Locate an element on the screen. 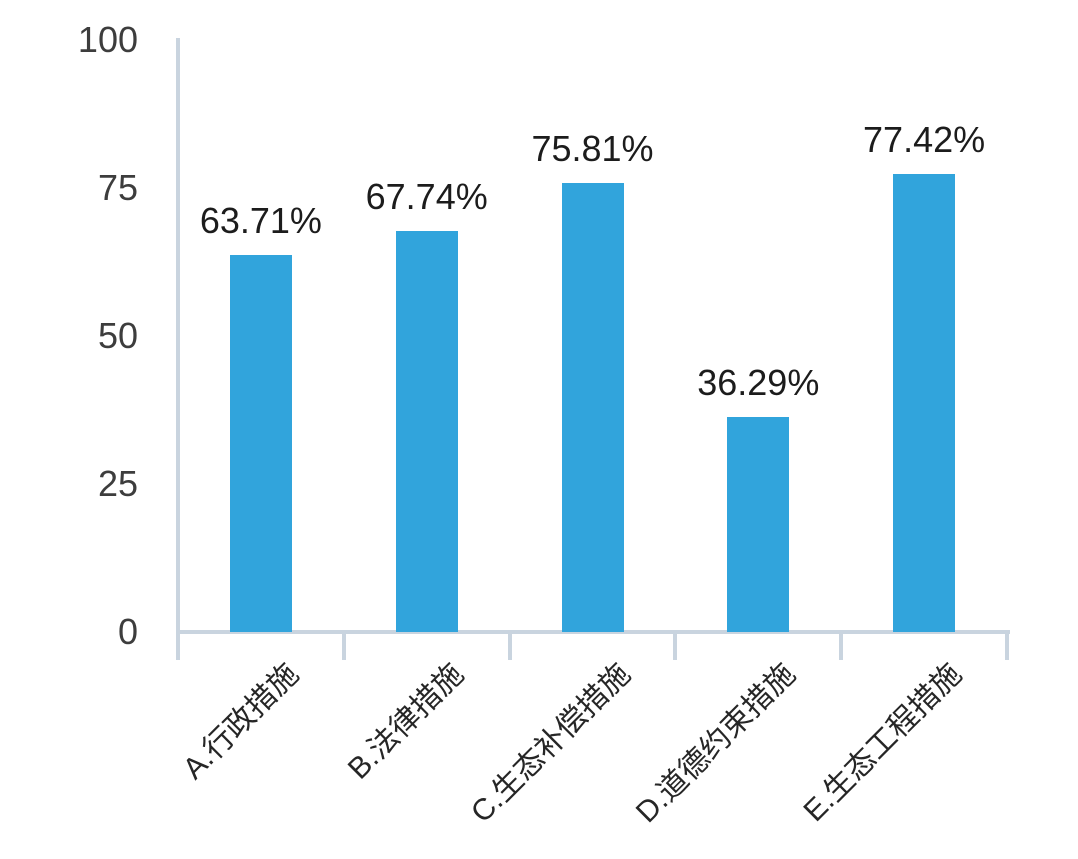 The width and height of the screenshot is (1078, 859). x-axis-label: A.行政措施 is located at coordinates (240, 721).